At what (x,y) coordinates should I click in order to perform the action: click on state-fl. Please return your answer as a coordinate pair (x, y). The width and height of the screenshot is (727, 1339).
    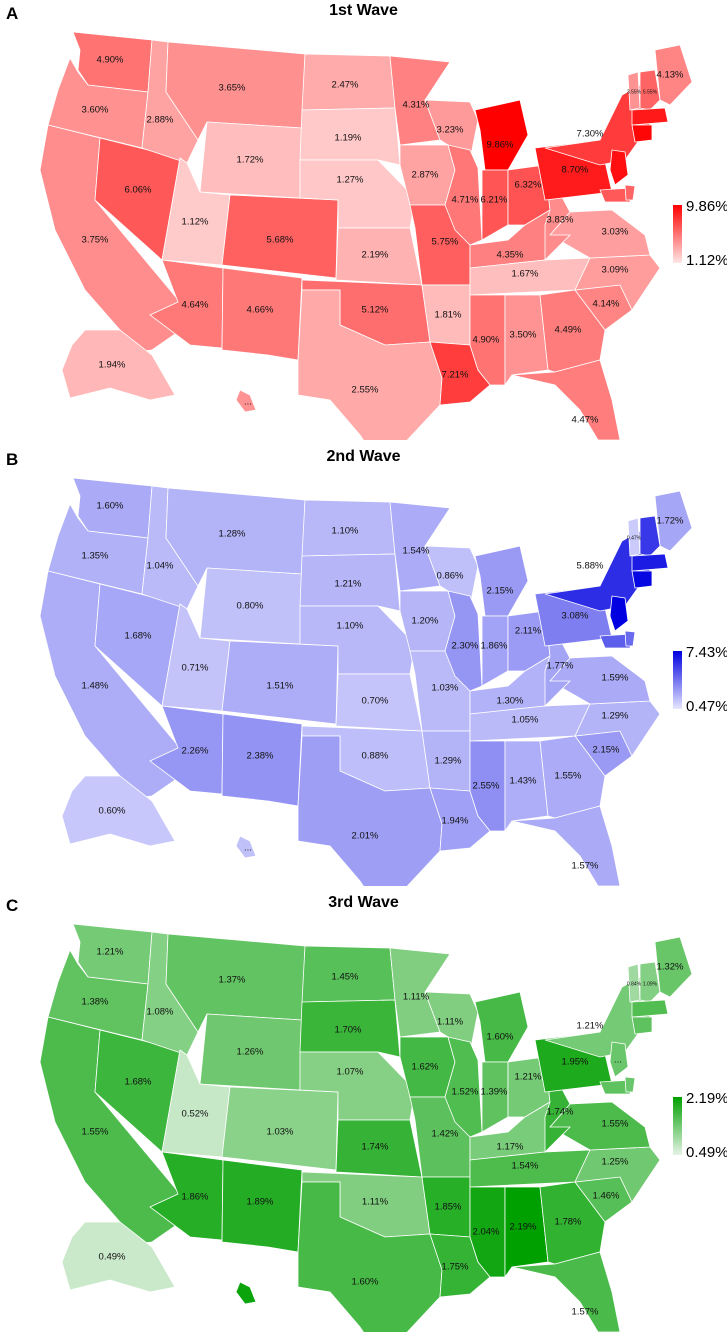
    Looking at the image, I should click on (566, 1291).